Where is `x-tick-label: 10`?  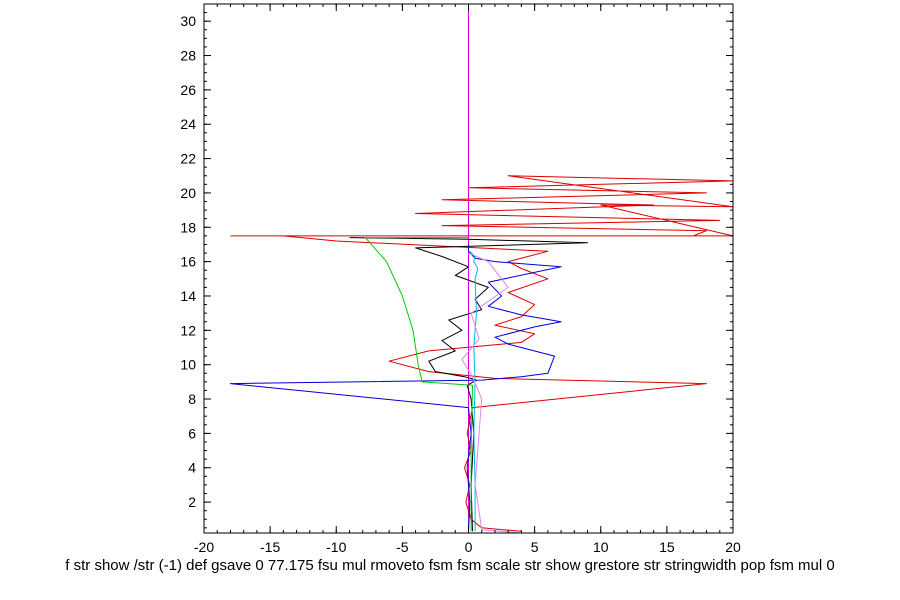 x-tick-label: 10 is located at coordinates (601, 547).